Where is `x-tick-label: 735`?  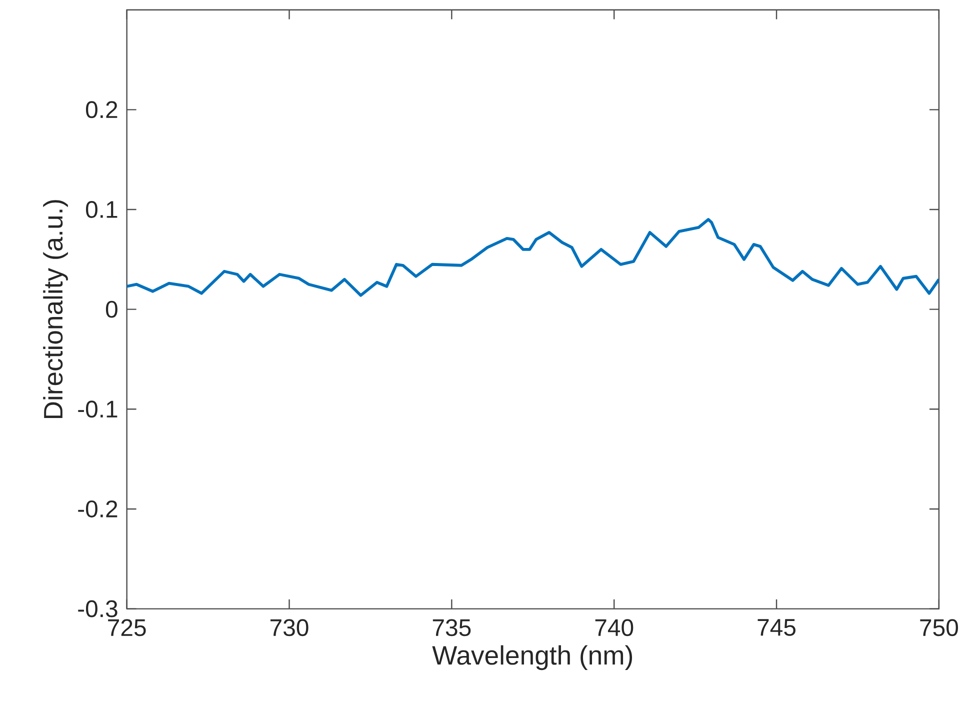 x-tick-label: 735 is located at coordinates (451, 627).